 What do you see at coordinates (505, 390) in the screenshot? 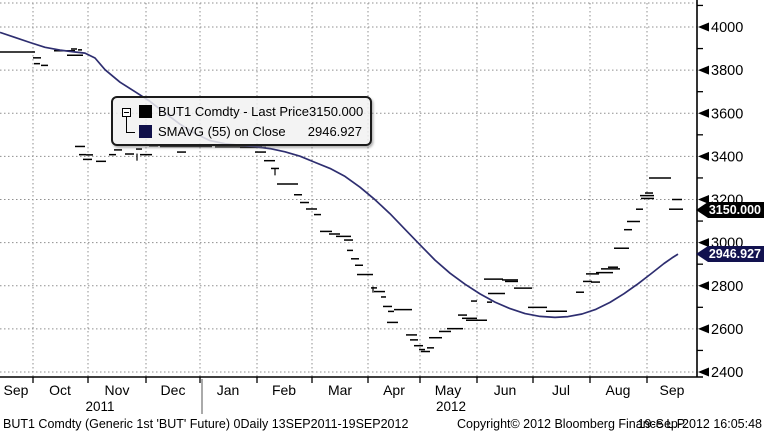
I see `x-axis-month-label: Jun` at bounding box center [505, 390].